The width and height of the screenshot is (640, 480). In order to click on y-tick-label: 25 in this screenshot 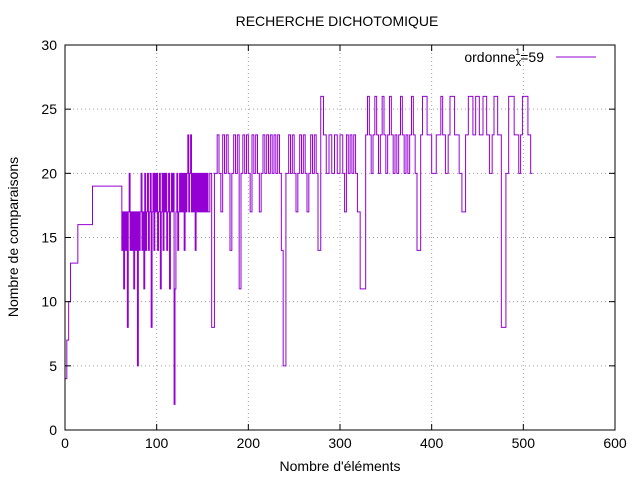, I will do `click(49, 109)`.